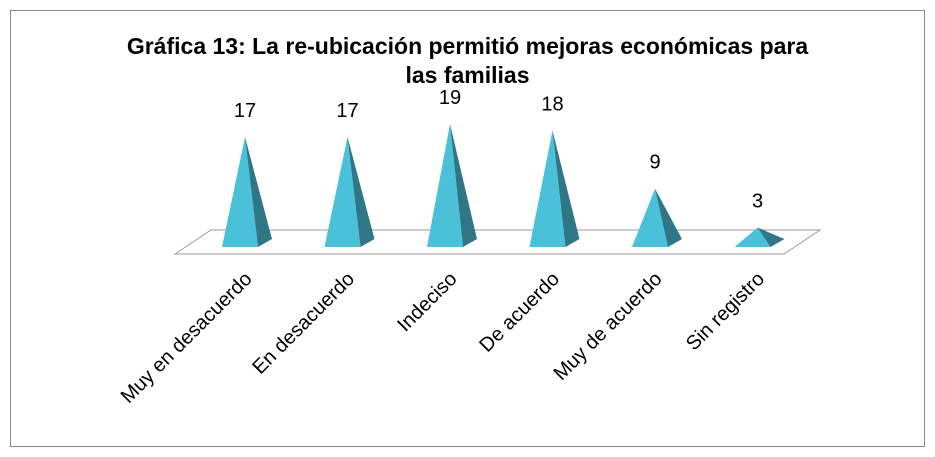 The height and width of the screenshot is (457, 935). I want to click on floor, so click(497, 242).